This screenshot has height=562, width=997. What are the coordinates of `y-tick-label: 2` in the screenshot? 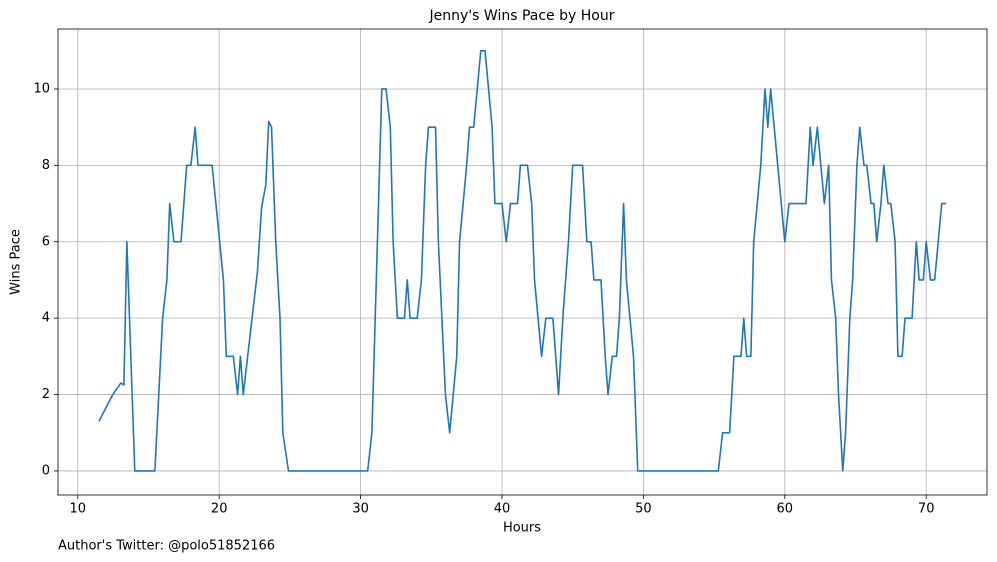 It's located at (46, 394).